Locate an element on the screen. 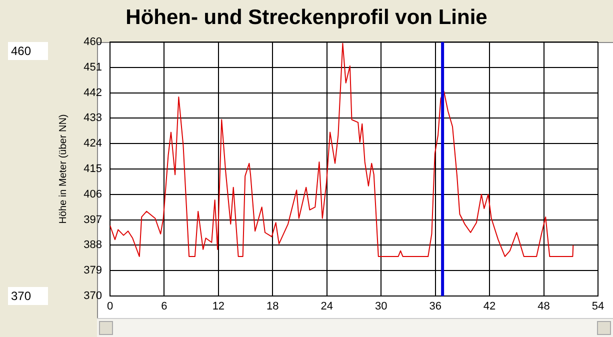 The image size is (613, 337). x-tick-label: 54 is located at coordinates (598, 306).